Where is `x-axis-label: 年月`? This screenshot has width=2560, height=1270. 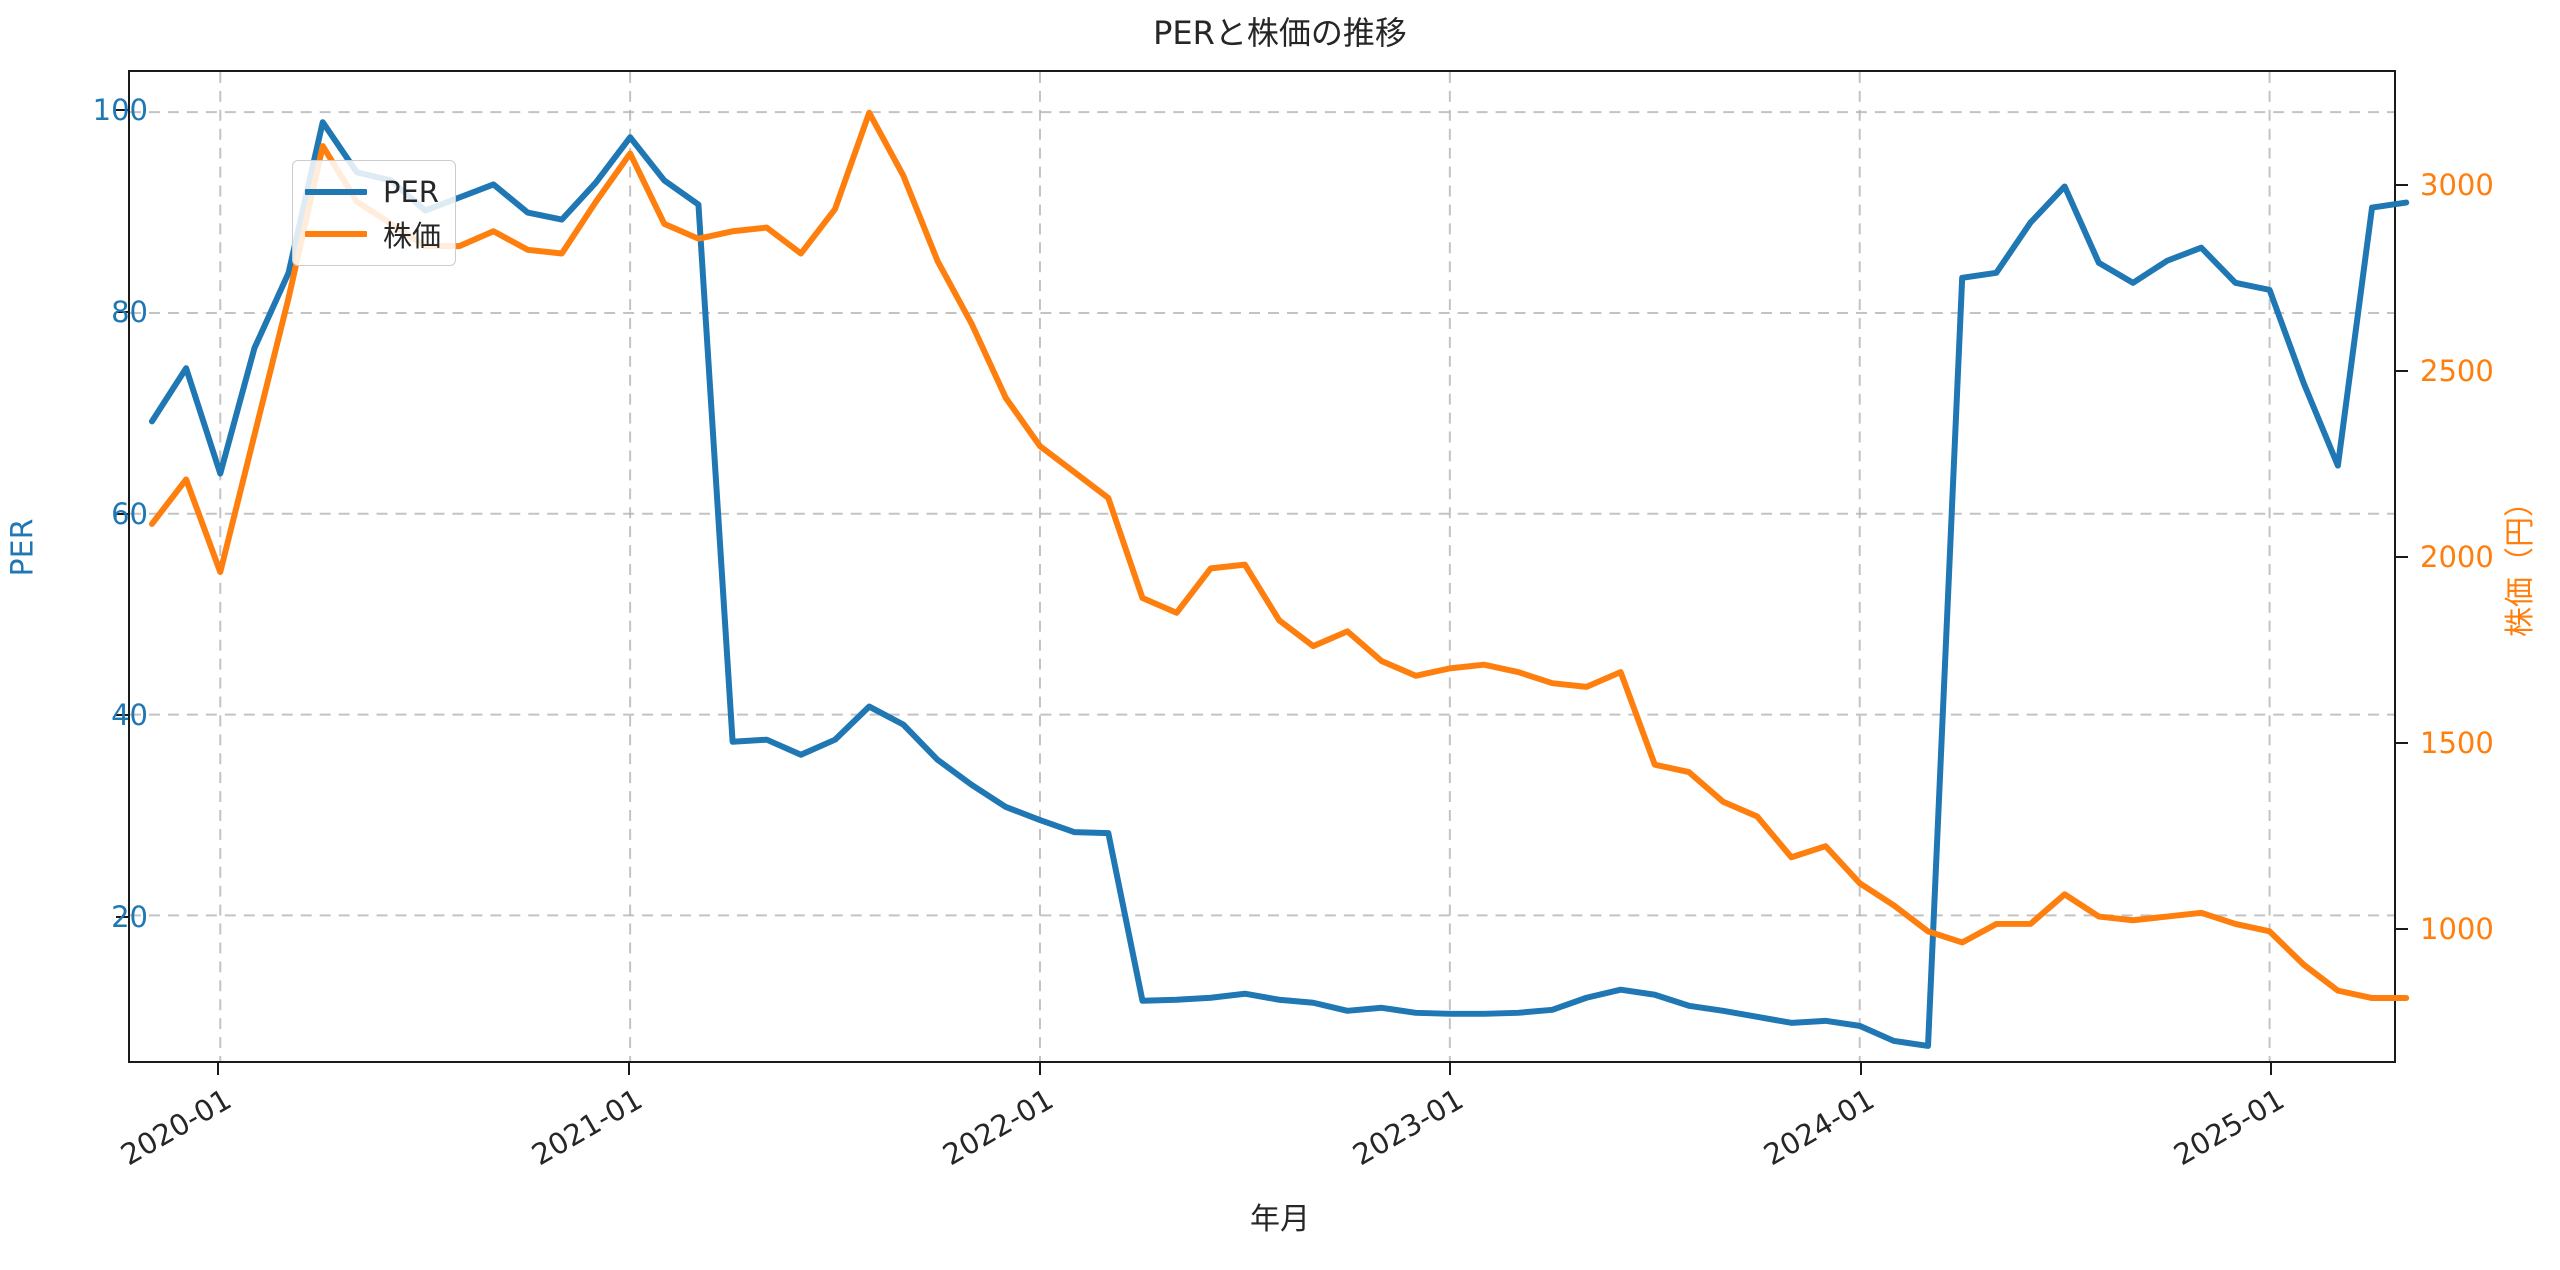 x-axis-label: 年月 is located at coordinates (1280, 1219).